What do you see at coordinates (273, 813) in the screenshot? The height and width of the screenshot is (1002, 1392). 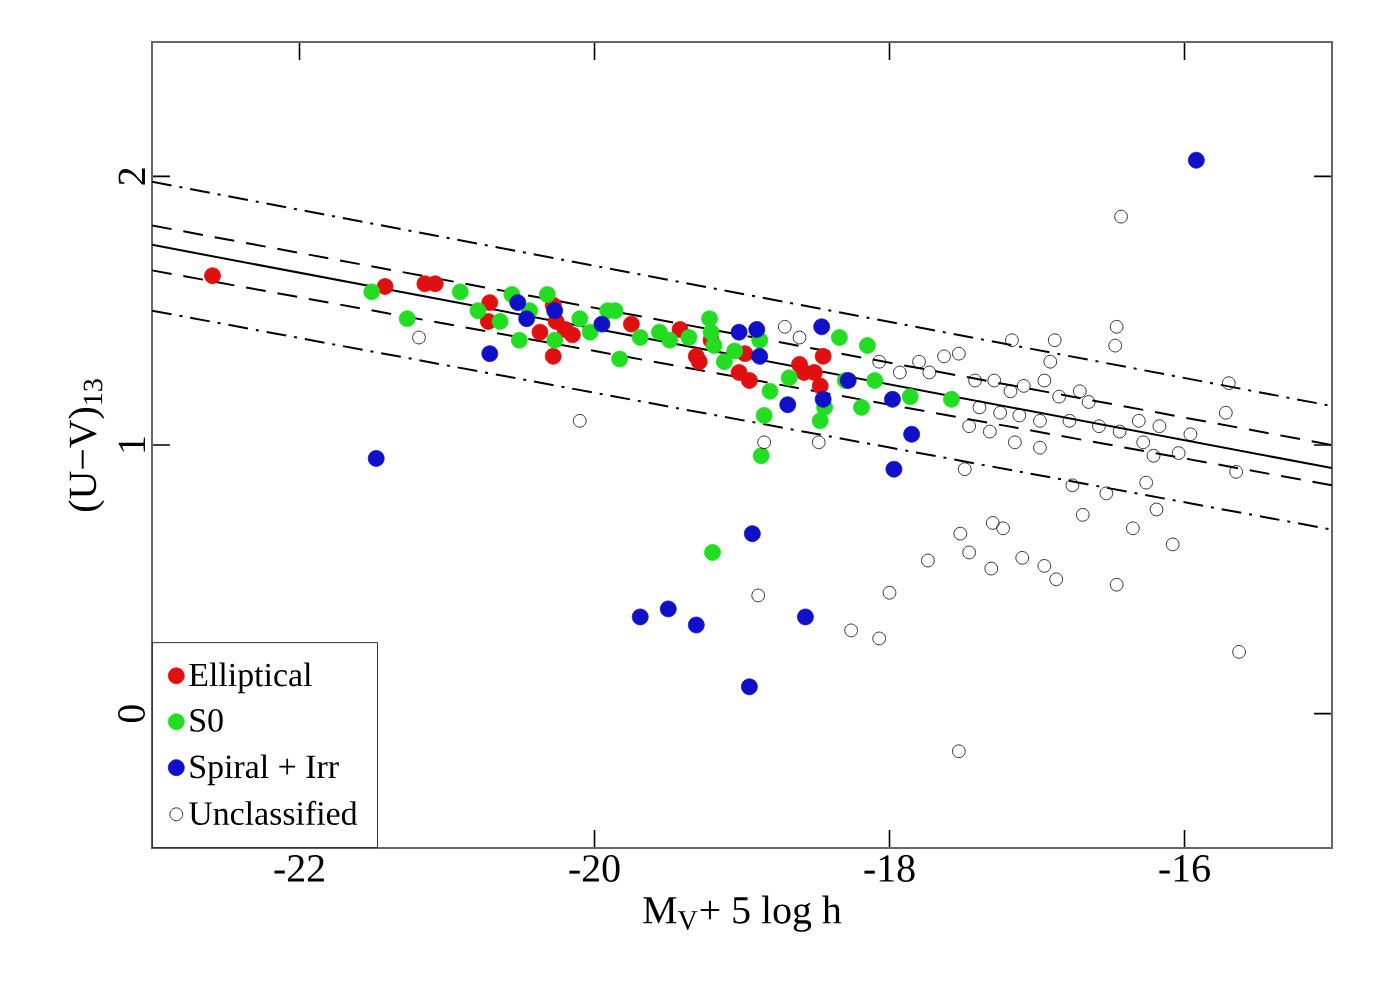 I see `legend-label: Unclassified` at bounding box center [273, 813].